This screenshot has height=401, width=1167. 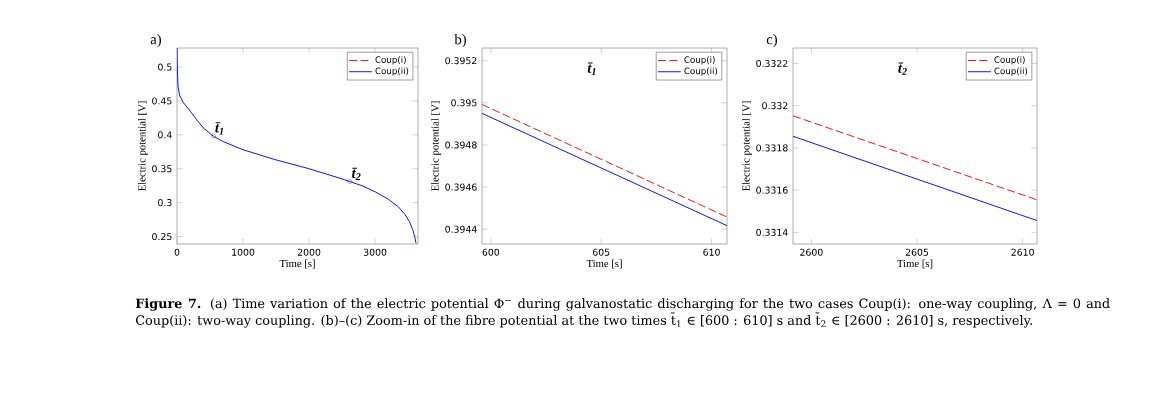 I want to click on x-tick-label: 610, so click(x=711, y=252).